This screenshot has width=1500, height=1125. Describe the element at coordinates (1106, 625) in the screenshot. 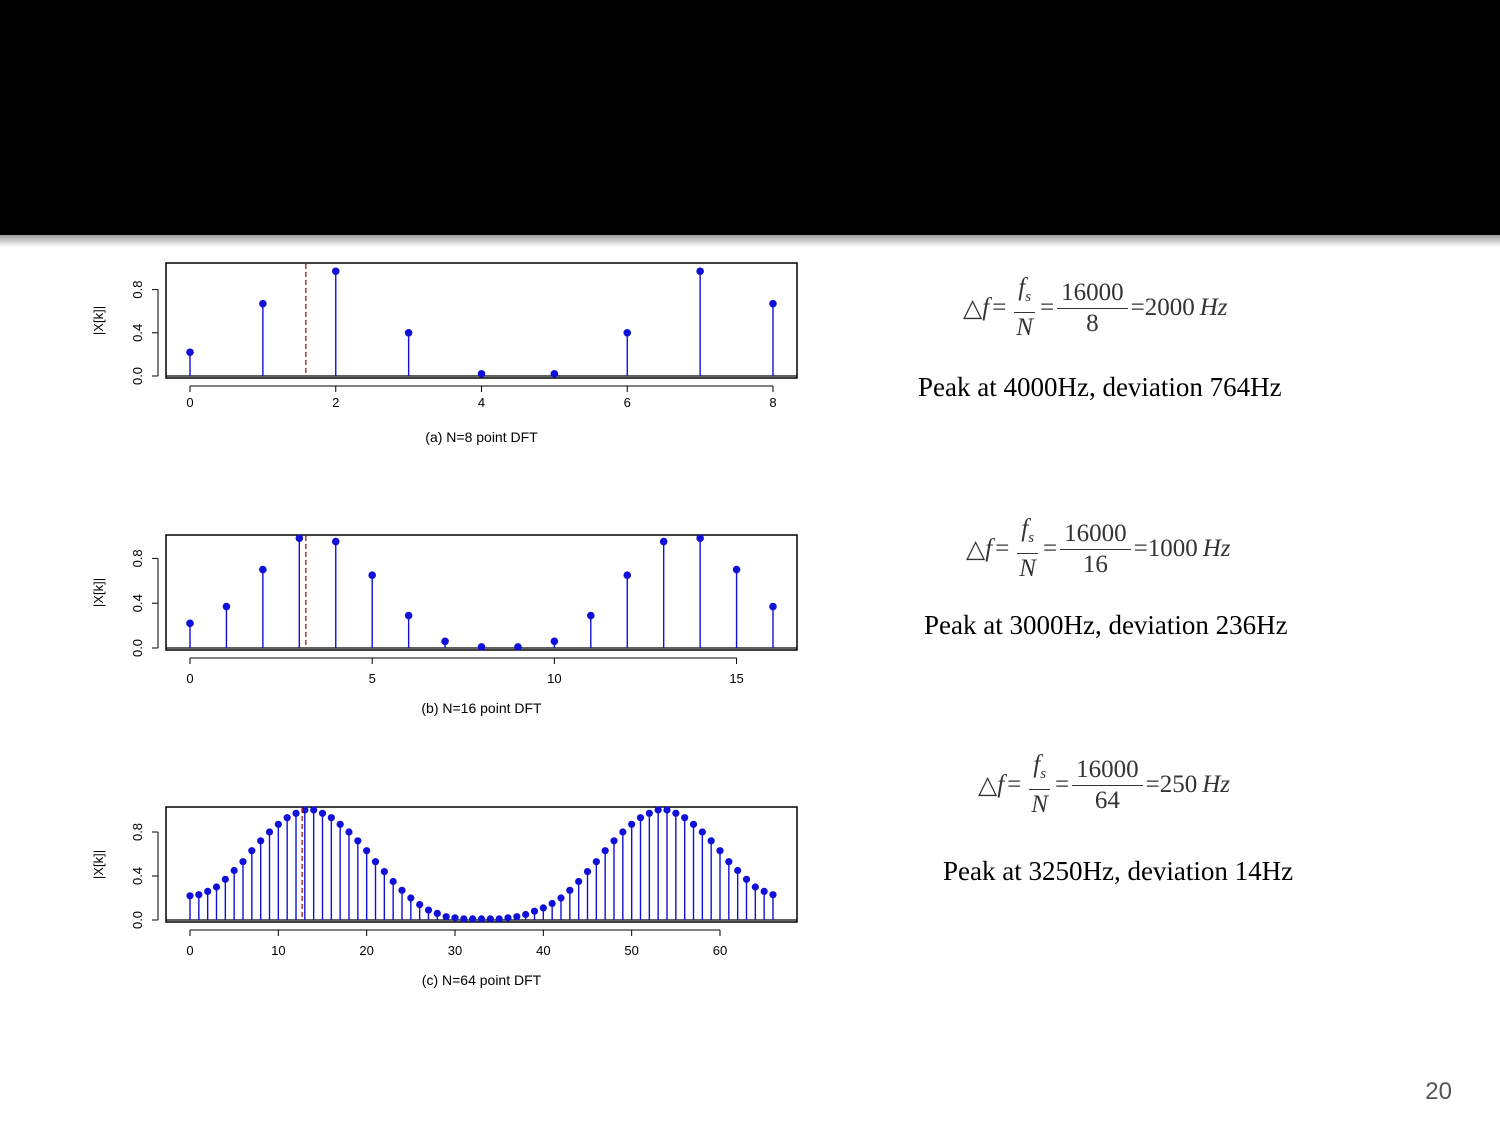

I see `peak-text-2: Peak at 3000Hz, deviation 236Hz` at that location.